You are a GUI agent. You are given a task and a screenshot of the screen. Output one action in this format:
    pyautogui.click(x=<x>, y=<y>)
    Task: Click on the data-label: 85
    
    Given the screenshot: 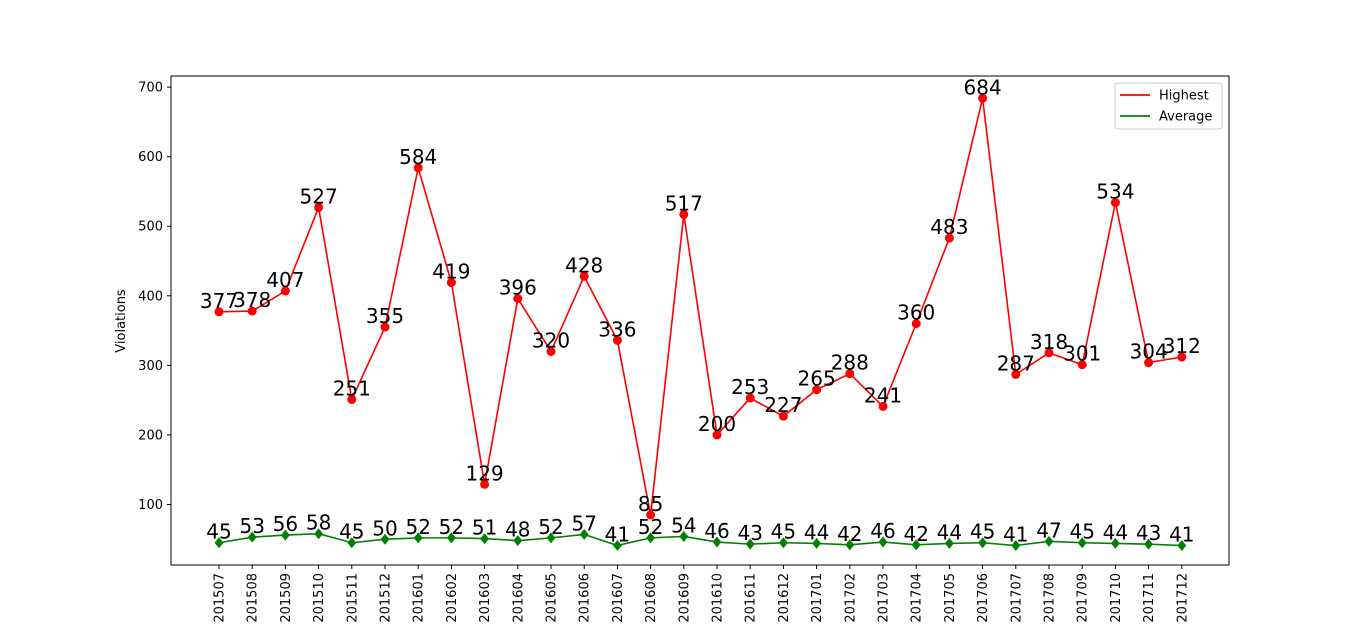 What is the action you would take?
    pyautogui.click(x=650, y=504)
    